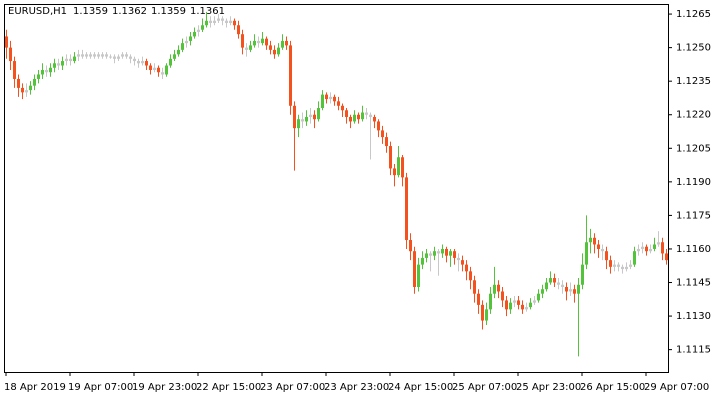 This screenshot has width=720, height=400. What do you see at coordinates (484, 387) in the screenshot?
I see `x-tick-label: 25 Apr 07:00` at bounding box center [484, 387].